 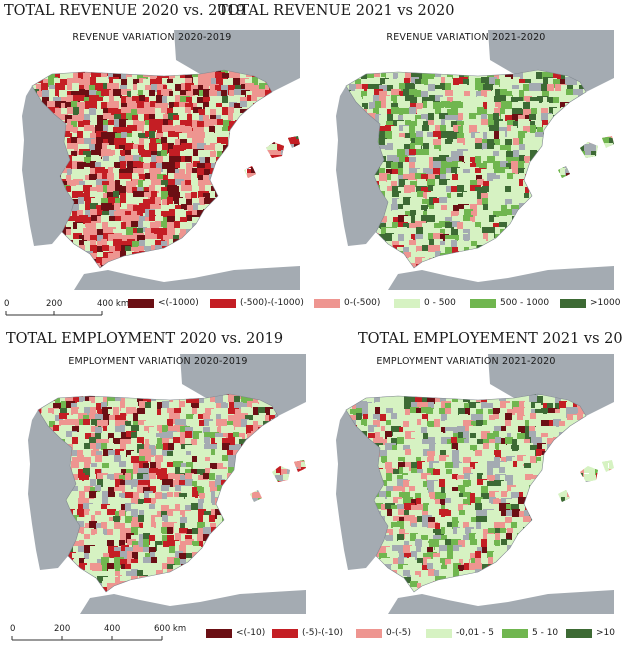 What do you see at coordinates (54, 490) in the screenshot?
I see `portugal-landmass` at bounding box center [54, 490].